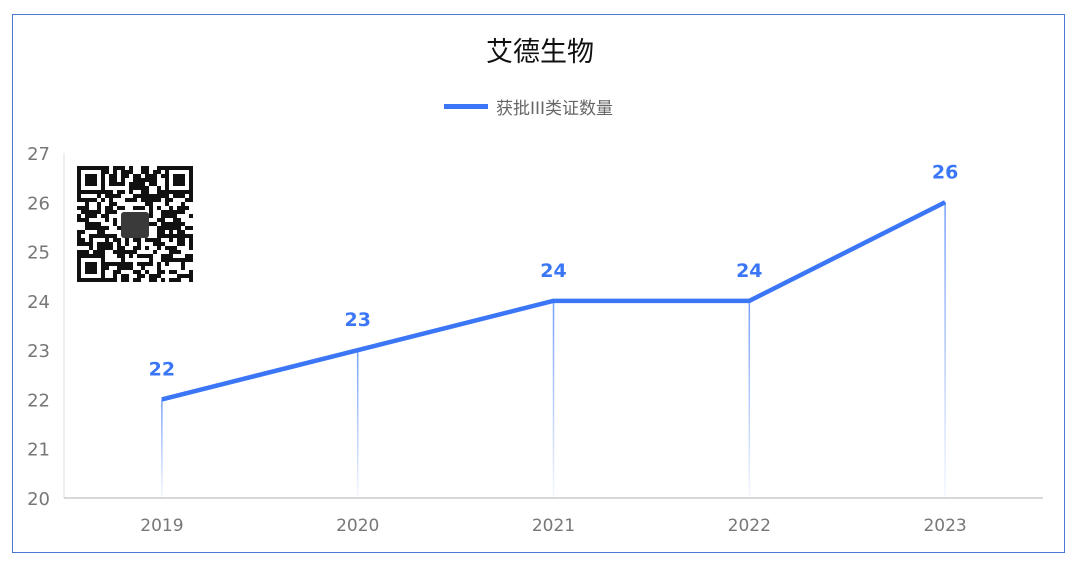 The image size is (1080, 568). Describe the element at coordinates (135, 224) in the screenshot. I see `qr-code-image` at that location.